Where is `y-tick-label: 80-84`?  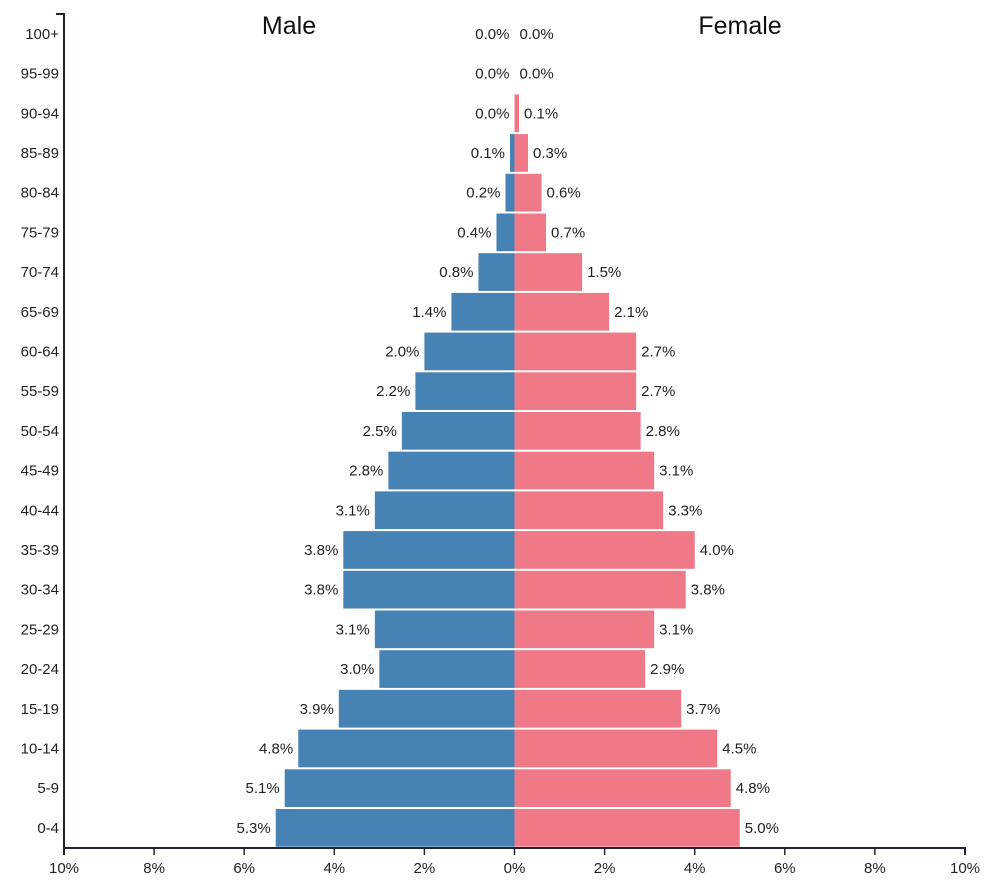
y-tick-label: 80-84 is located at coordinates (40, 193).